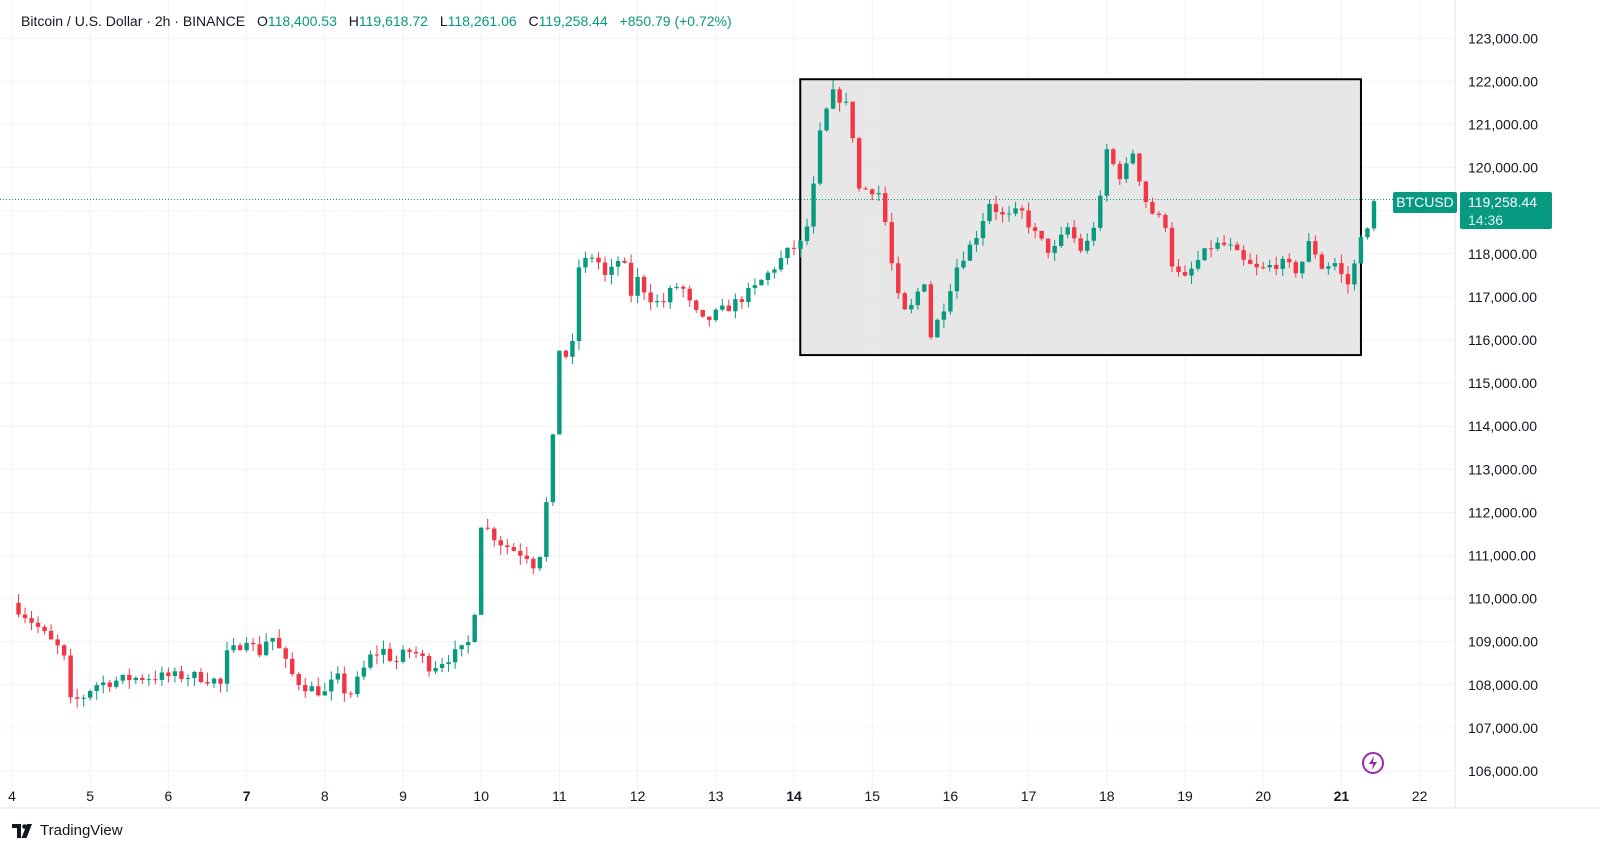 Image resolution: width=1600 pixels, height=868 pixels. I want to click on price-tick-label: 111,000.00, so click(1502, 556).